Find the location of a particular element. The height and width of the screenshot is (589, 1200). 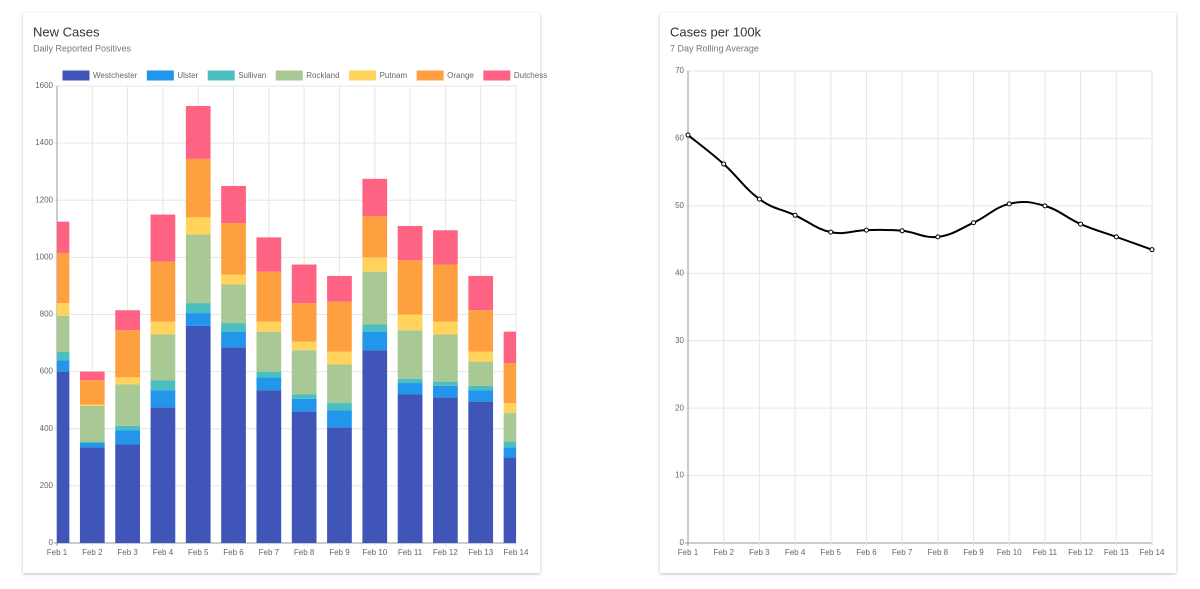

y-tick-label: 30 is located at coordinates (679, 340).